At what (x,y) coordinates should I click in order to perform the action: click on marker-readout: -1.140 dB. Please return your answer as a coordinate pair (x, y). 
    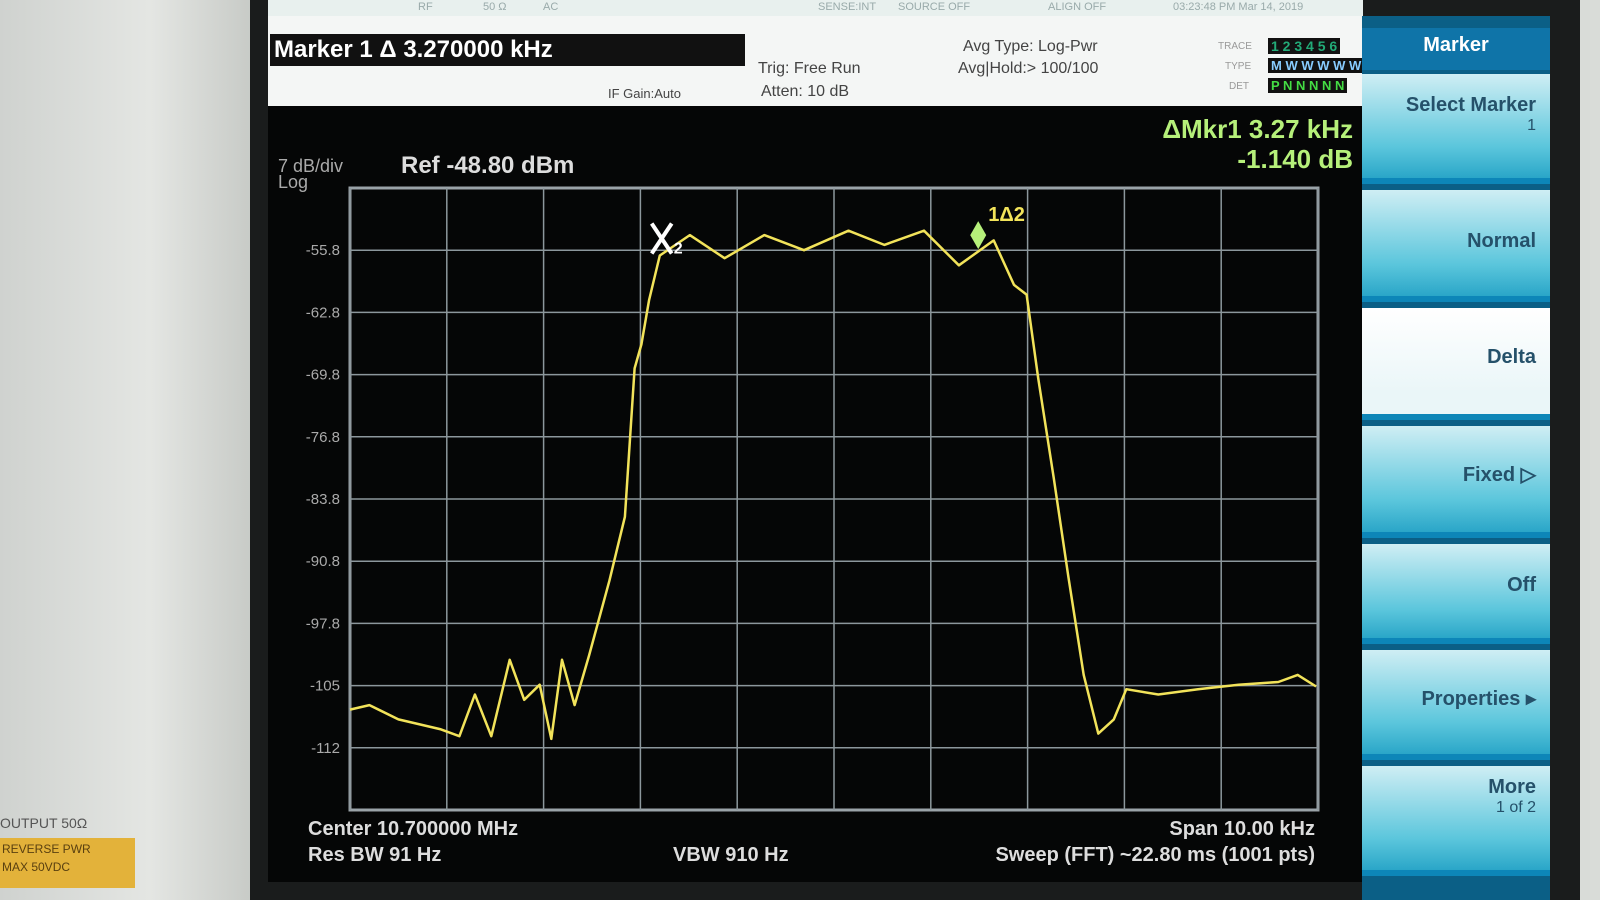
    Looking at the image, I should click on (1295, 159).